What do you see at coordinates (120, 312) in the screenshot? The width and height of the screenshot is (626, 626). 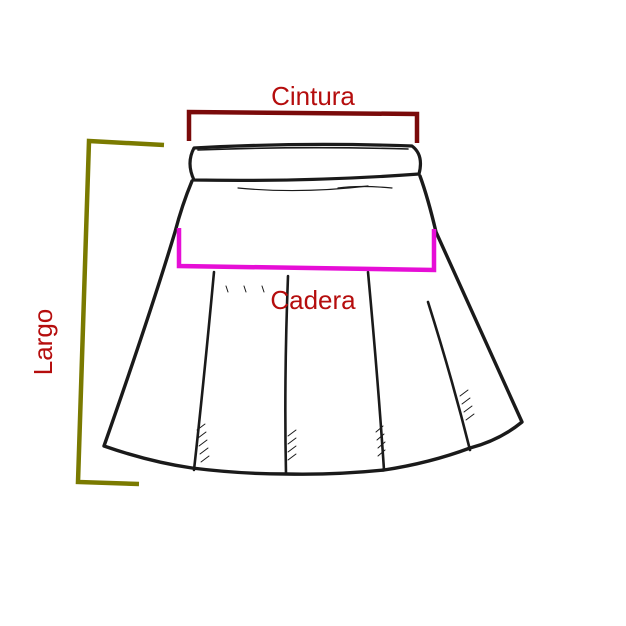 I see `length-bracket-line` at bounding box center [120, 312].